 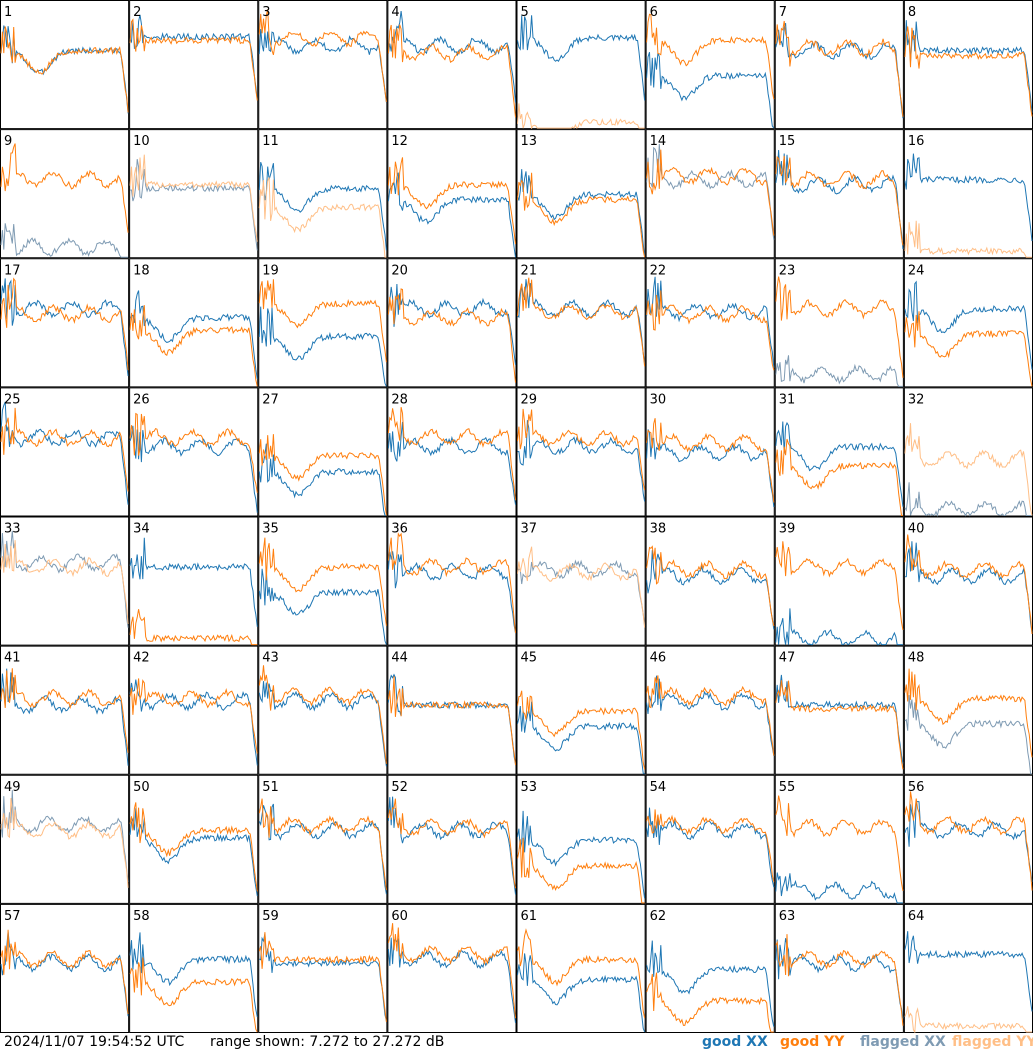 I want to click on timestamp-label: 2024/11/07 19:54:52 UTC, so click(x=94, y=1042).